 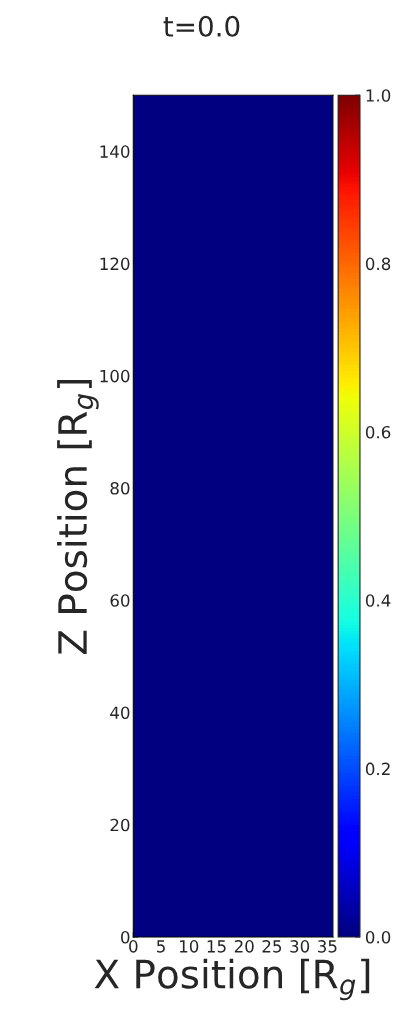 What do you see at coordinates (377, 769) in the screenshot?
I see `color-bar-label: 0.2` at bounding box center [377, 769].